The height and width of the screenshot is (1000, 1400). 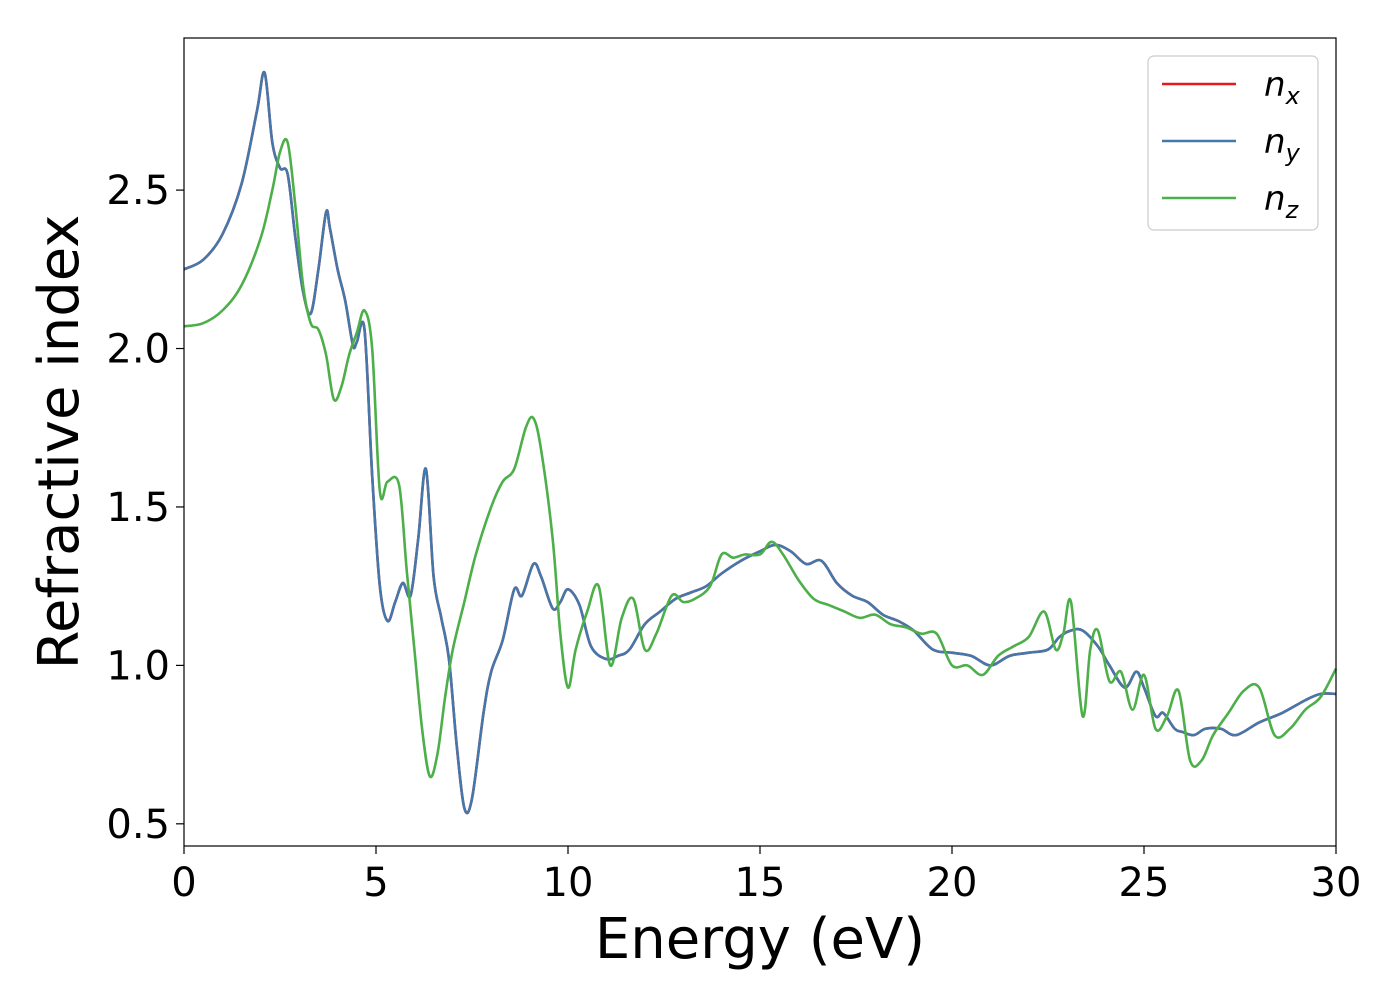 I want to click on x-tick-label: 10, so click(x=568, y=883).